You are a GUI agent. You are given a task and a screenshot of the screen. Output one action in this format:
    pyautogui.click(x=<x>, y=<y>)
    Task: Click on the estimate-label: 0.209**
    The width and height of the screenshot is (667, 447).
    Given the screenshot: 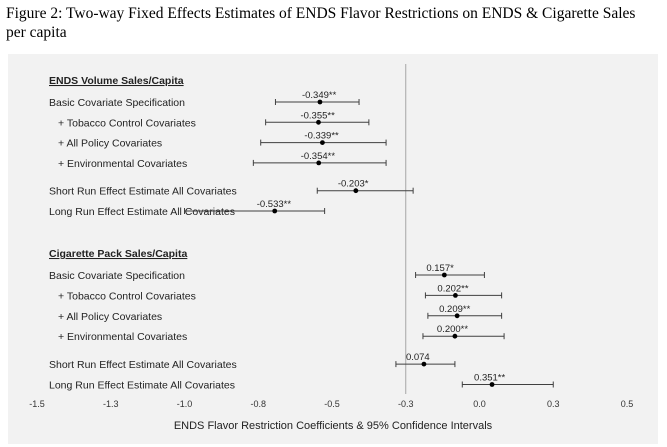 What is the action you would take?
    pyautogui.click(x=454, y=309)
    